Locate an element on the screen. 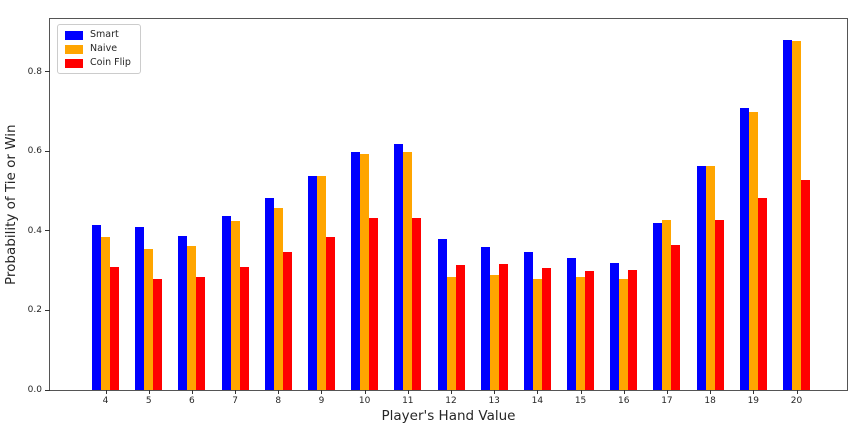 This screenshot has height=441, width=865. bar-group-8: 8 is located at coordinates (278, 212).